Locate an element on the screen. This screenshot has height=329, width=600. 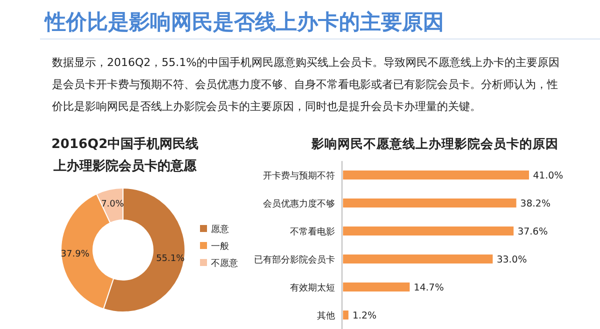
text: 性价比是影响网民是否线上办卡的主要原因 is located at coordinates (244, 22).